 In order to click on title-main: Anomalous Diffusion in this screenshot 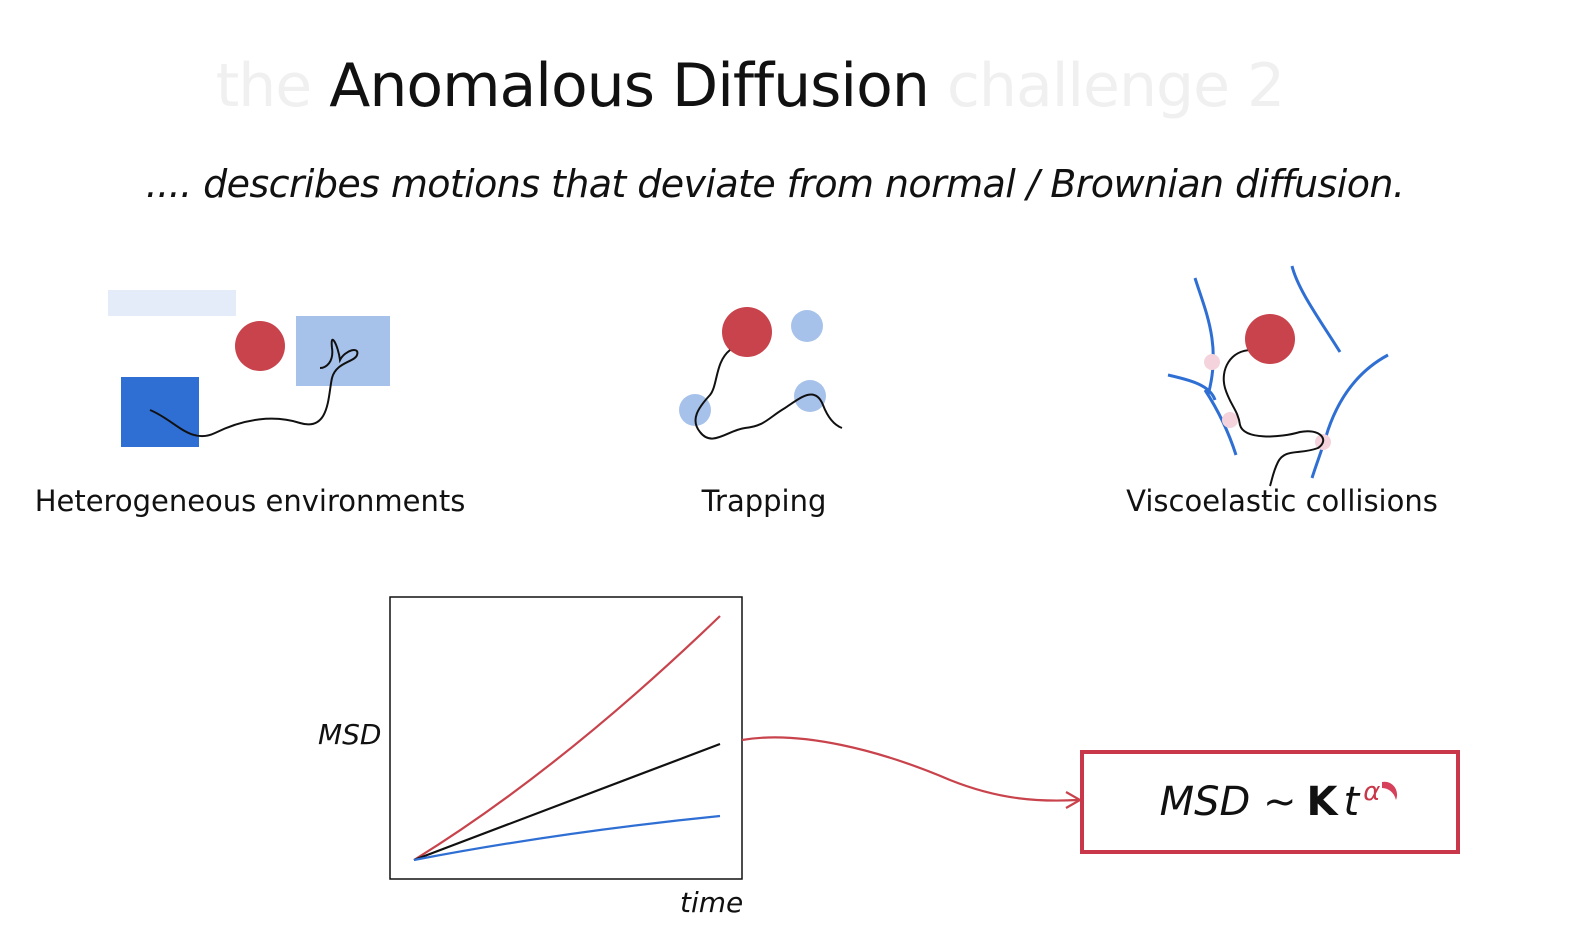, I will do `click(629, 86)`.